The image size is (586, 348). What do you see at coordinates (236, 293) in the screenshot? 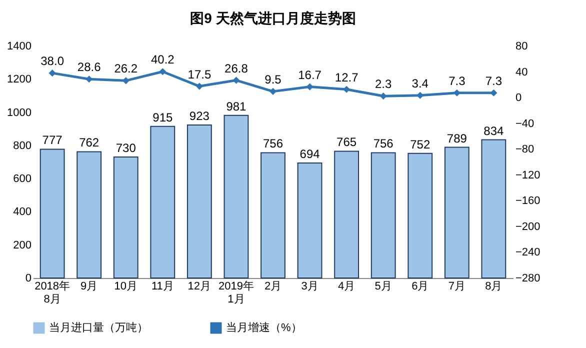
I see `x-tick-label: 2019年 1月` at bounding box center [236, 293].